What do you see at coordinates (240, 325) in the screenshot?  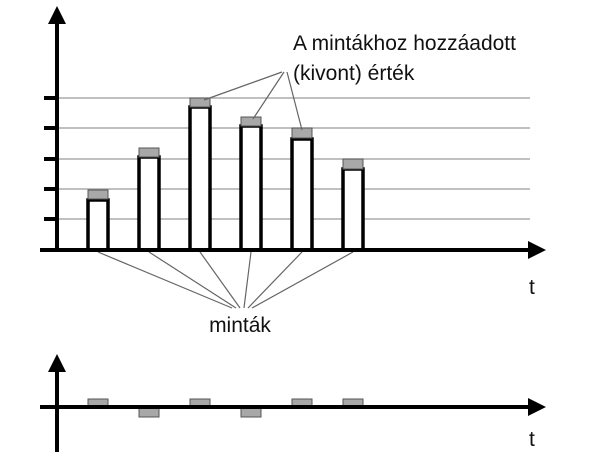 I see `samples-label: minták` at bounding box center [240, 325].